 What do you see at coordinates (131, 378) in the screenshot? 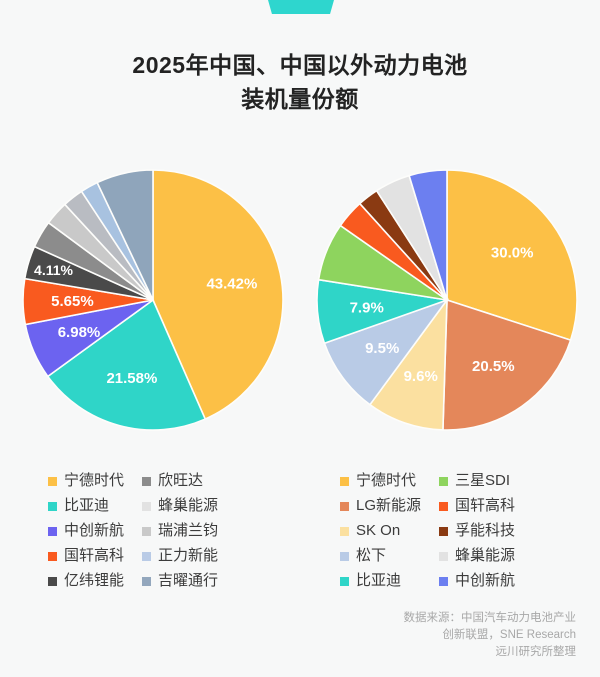
I see `pie-slice-label: 21.58%` at bounding box center [131, 378].